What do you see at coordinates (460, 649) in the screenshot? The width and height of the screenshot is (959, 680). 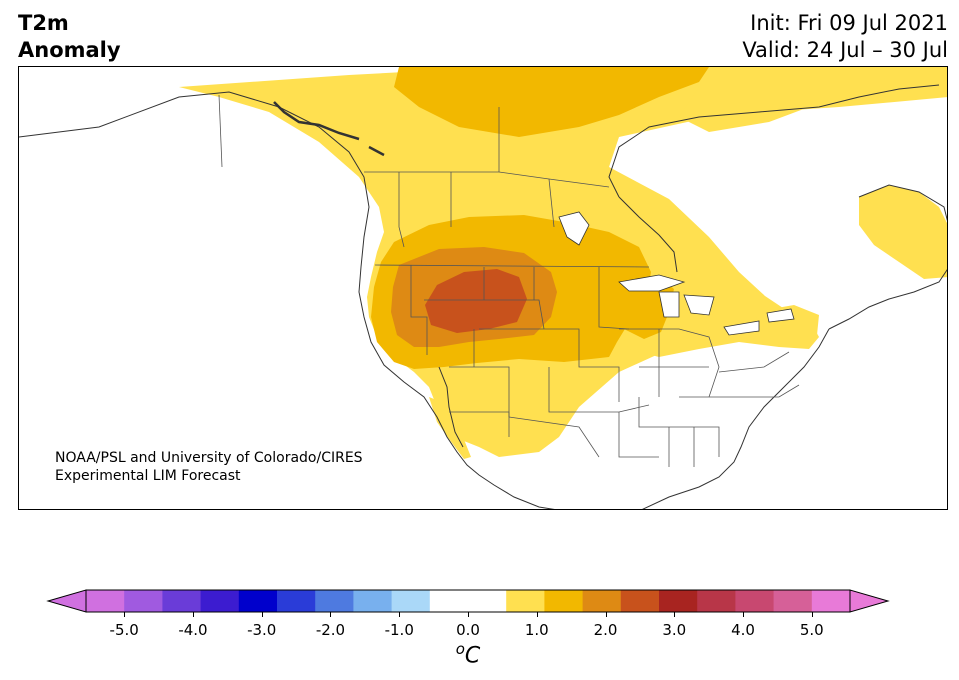 I see `degree-symbol: o` at bounding box center [460, 649].